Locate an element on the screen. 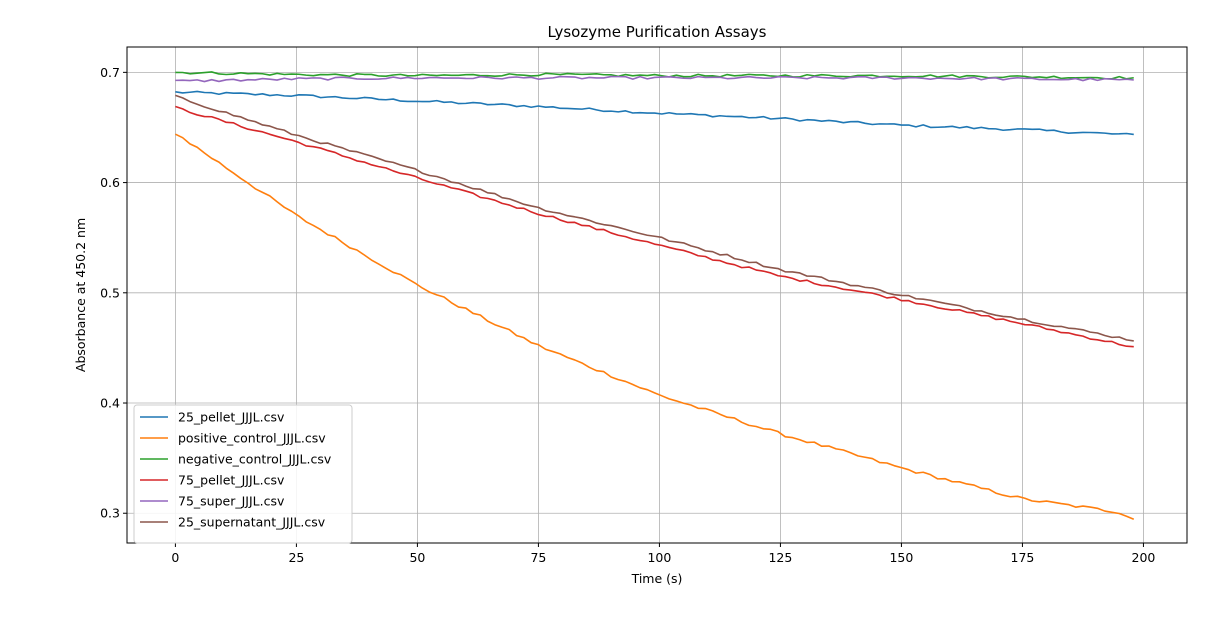 The height and width of the screenshot is (618, 1215). x-tick-label: 175 is located at coordinates (1023, 557).